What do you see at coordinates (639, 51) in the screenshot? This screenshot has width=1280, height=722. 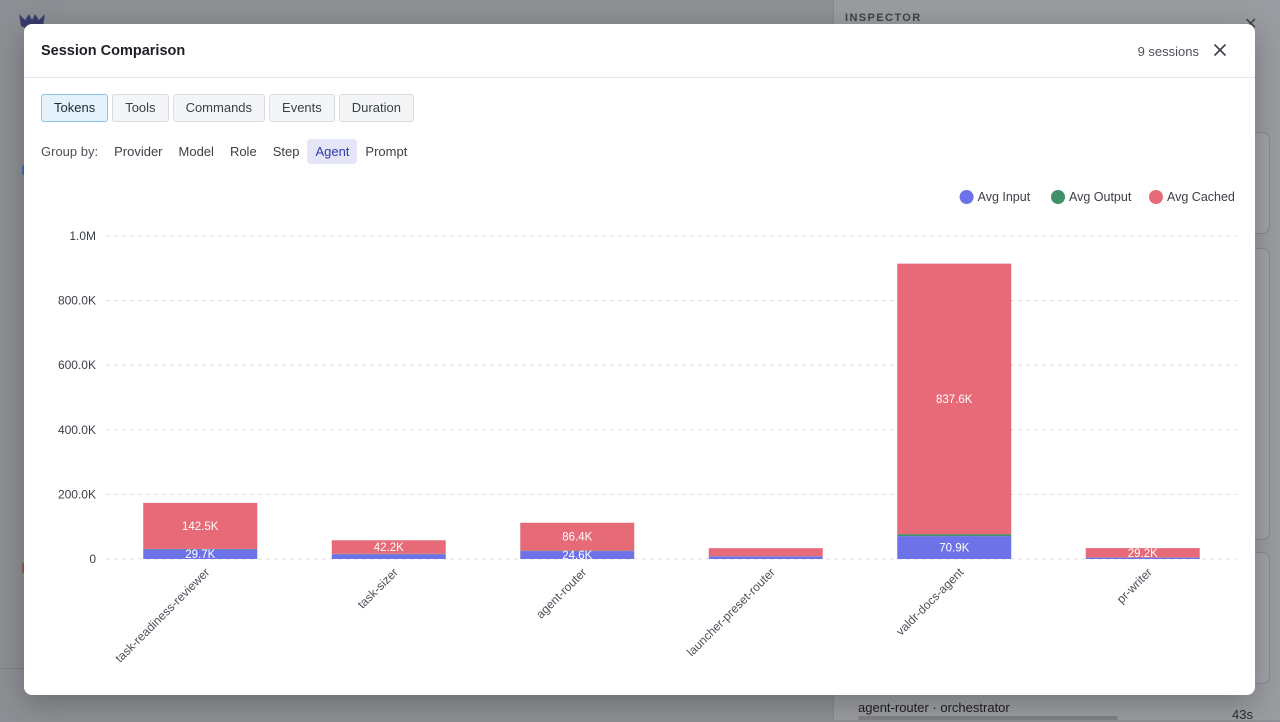 I see `modal-header: Session Comparison 9 sessions` at bounding box center [639, 51].